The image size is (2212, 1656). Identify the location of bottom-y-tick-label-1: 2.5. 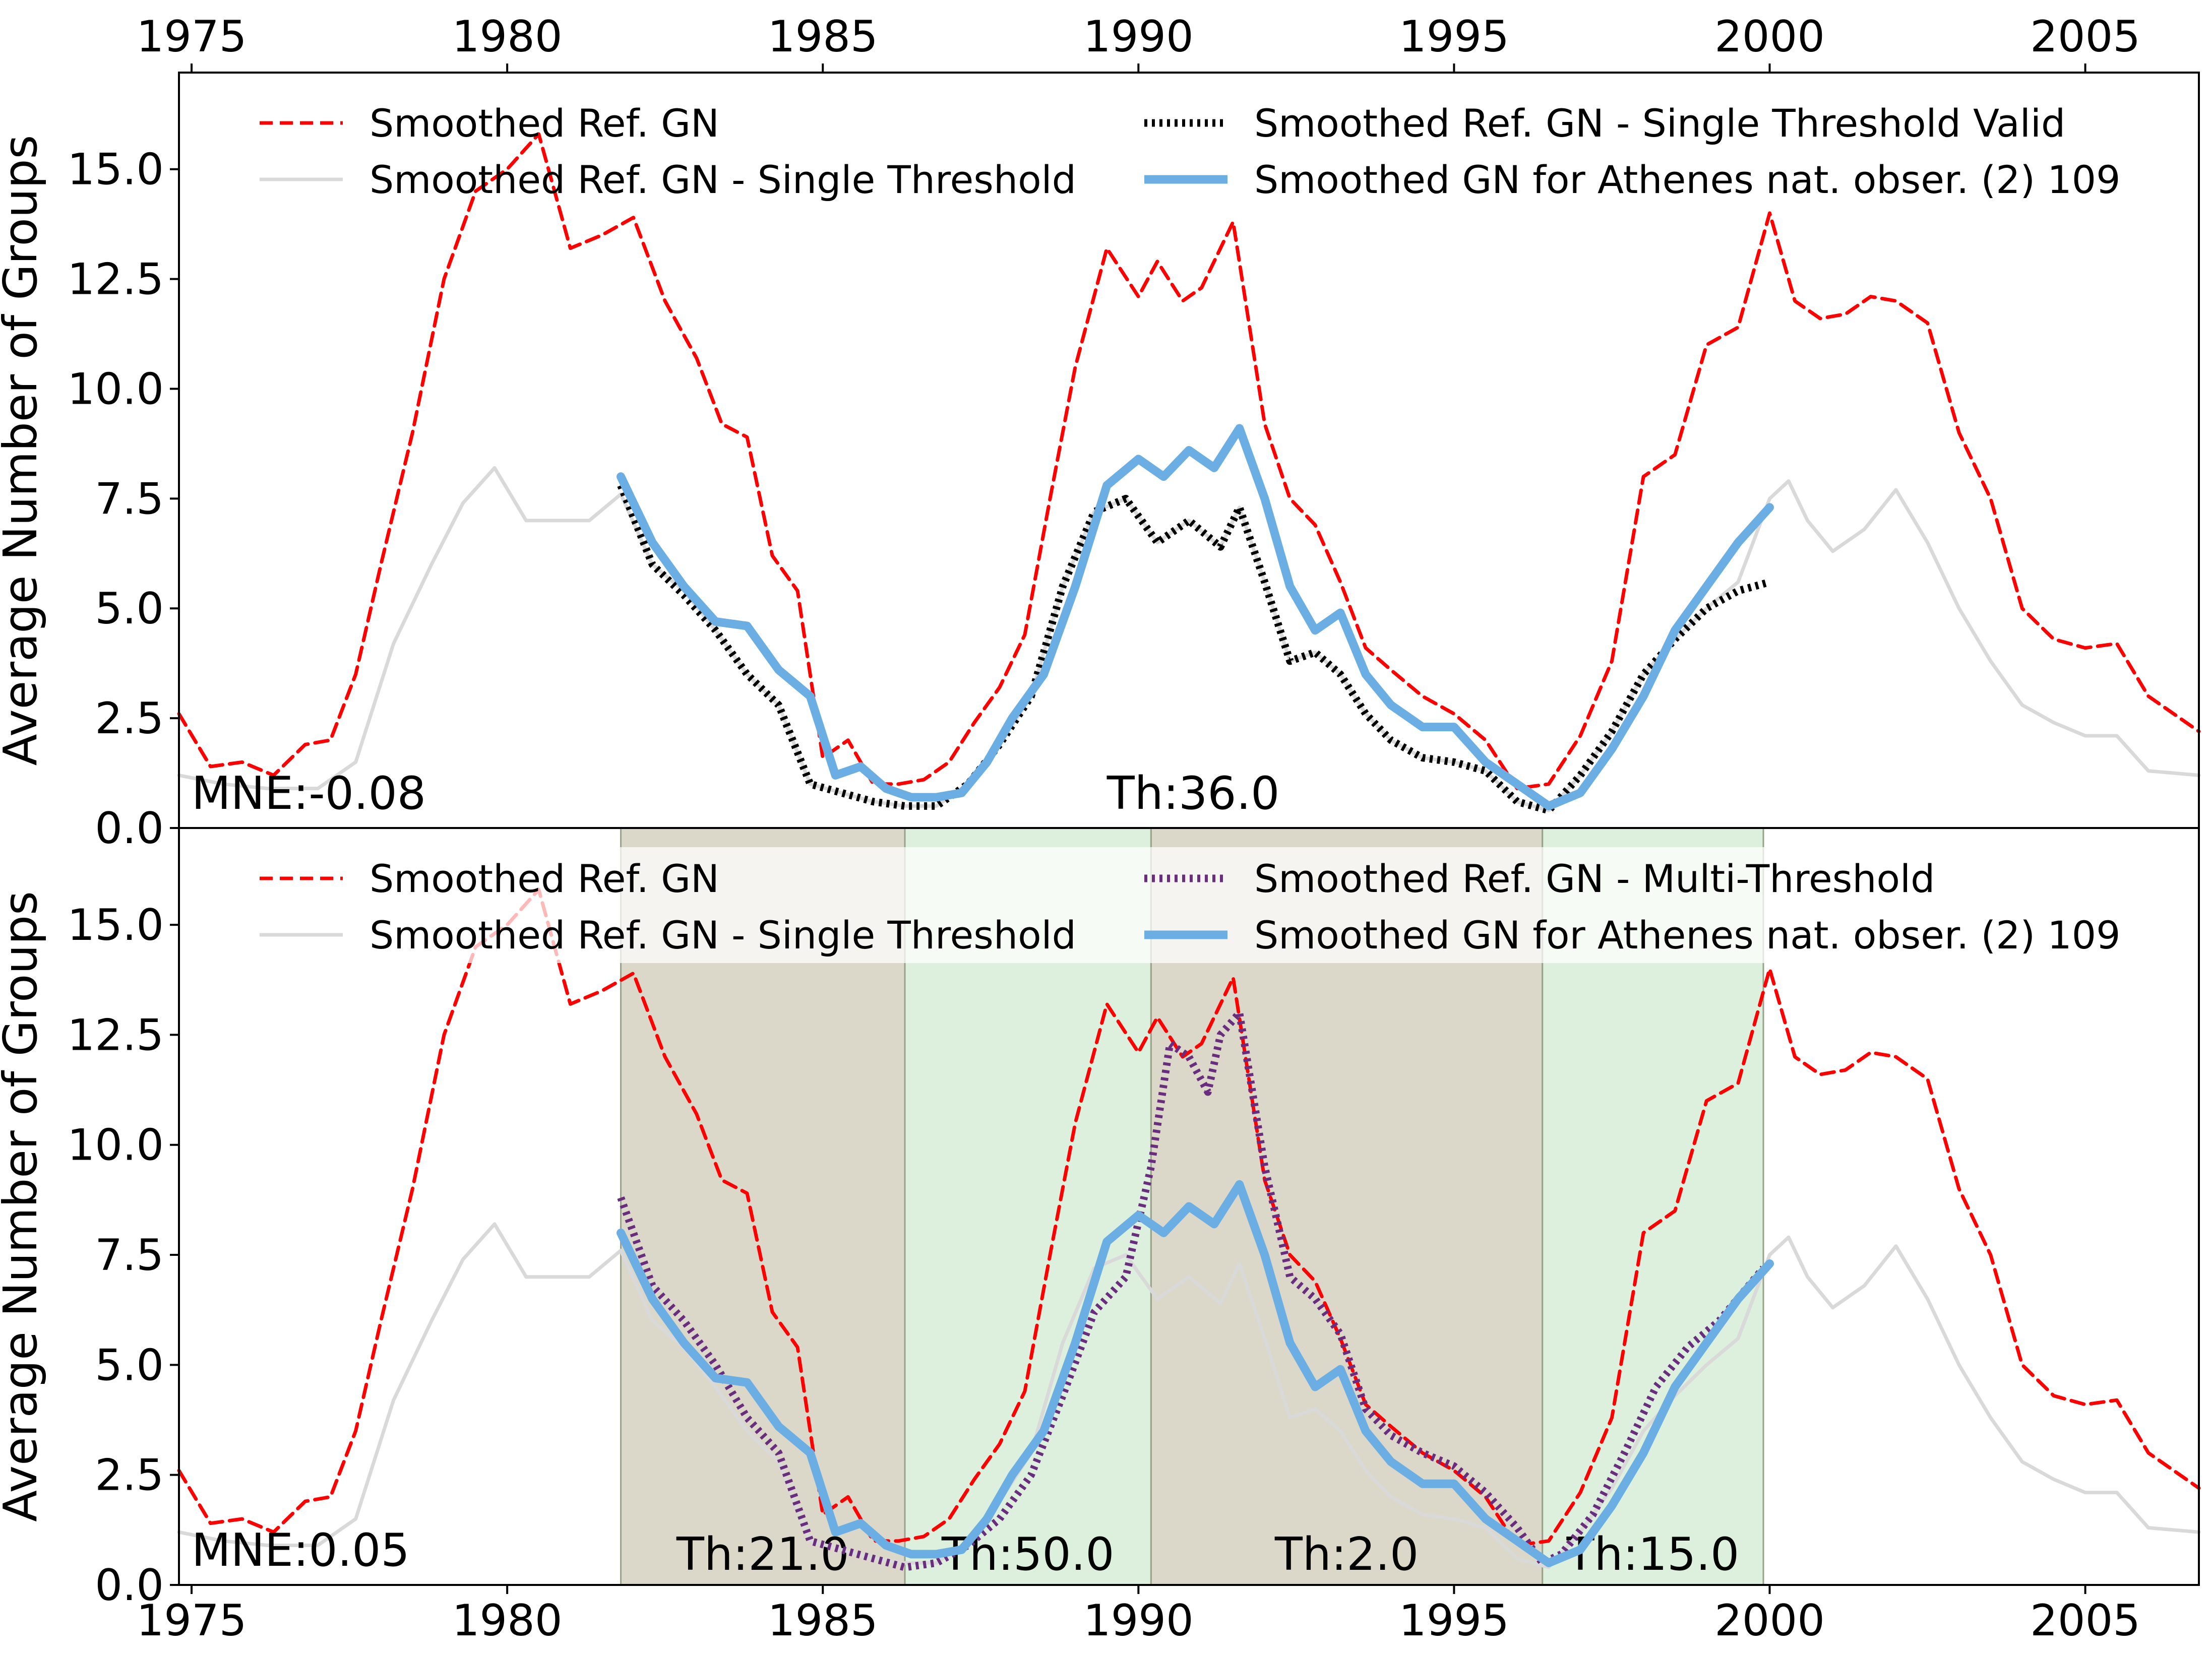
(129, 1475).